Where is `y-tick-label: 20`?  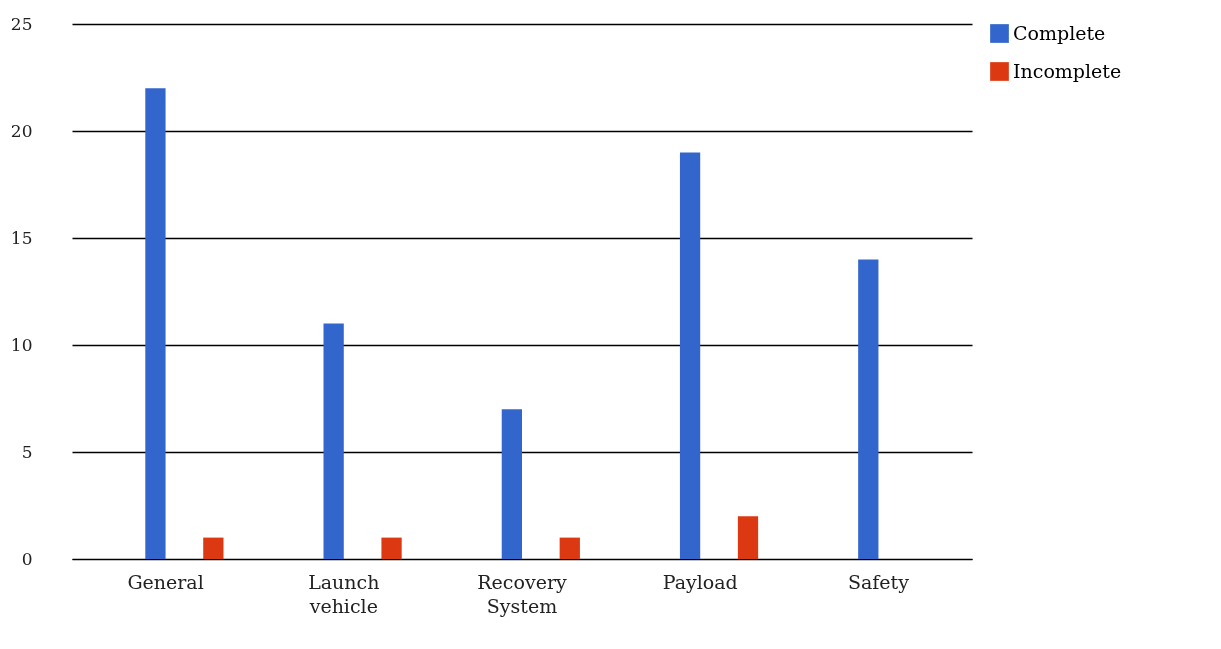 y-tick-label: 20 is located at coordinates (21, 130).